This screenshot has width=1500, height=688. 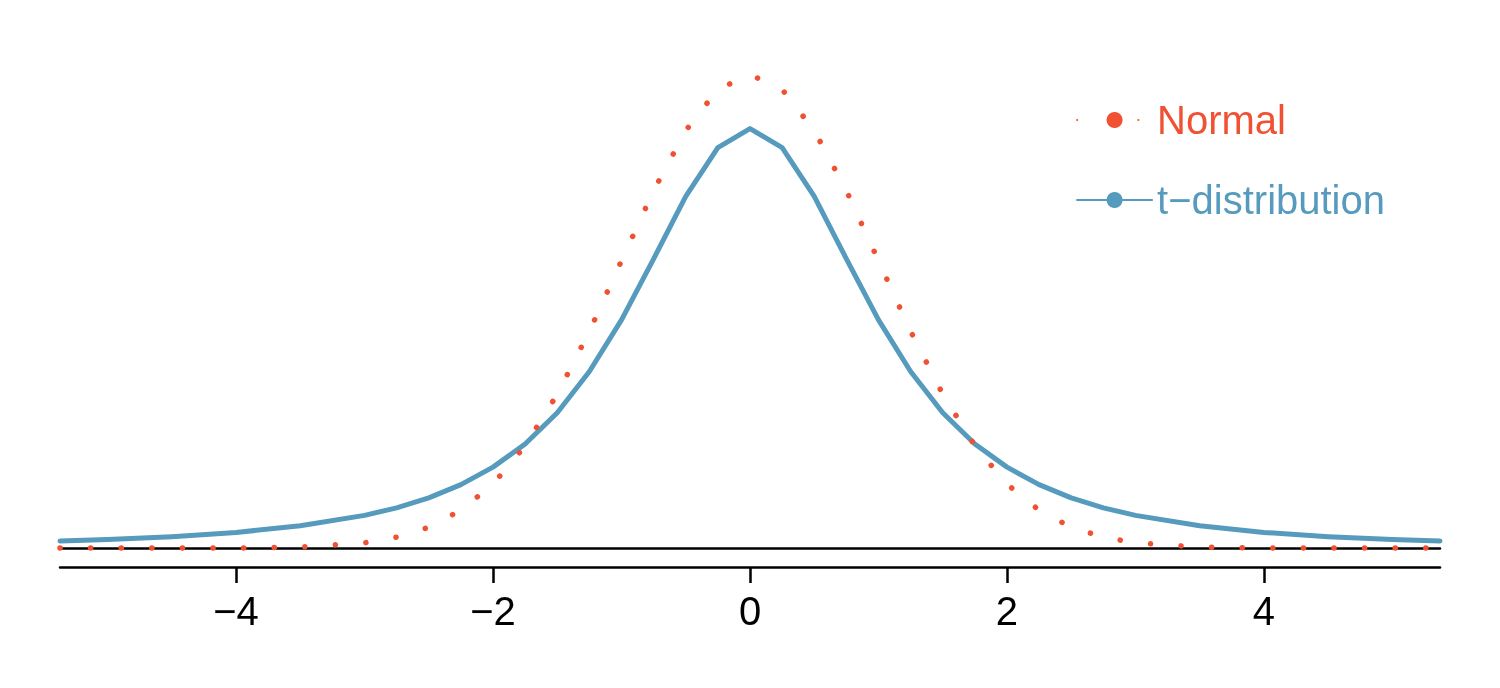 I want to click on x-tick-label: 2, so click(x=1007, y=611).